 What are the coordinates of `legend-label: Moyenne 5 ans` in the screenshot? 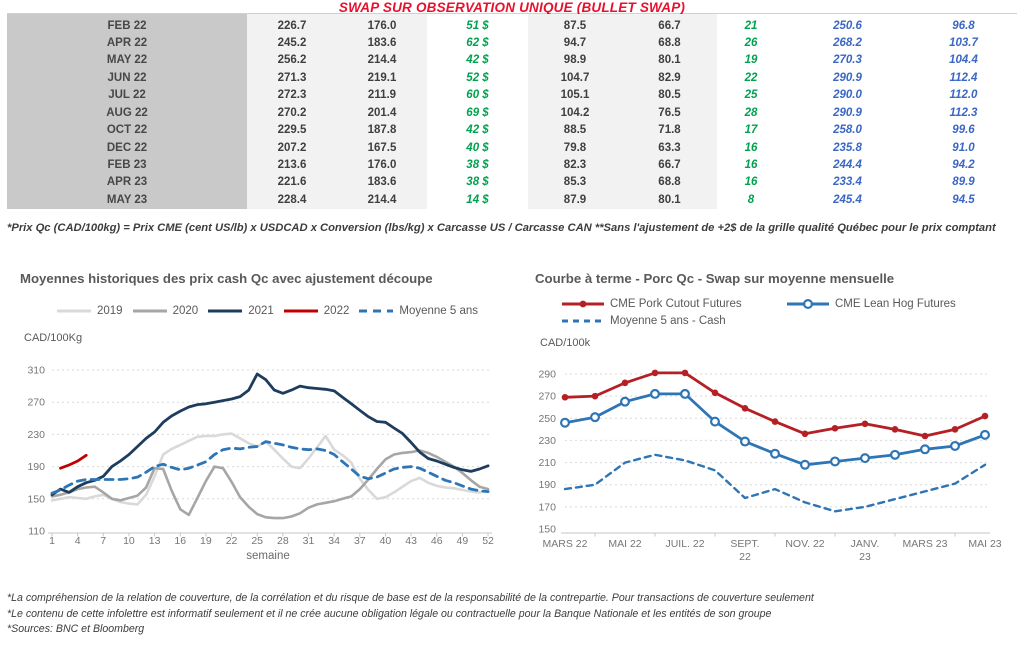 It's located at (439, 311).